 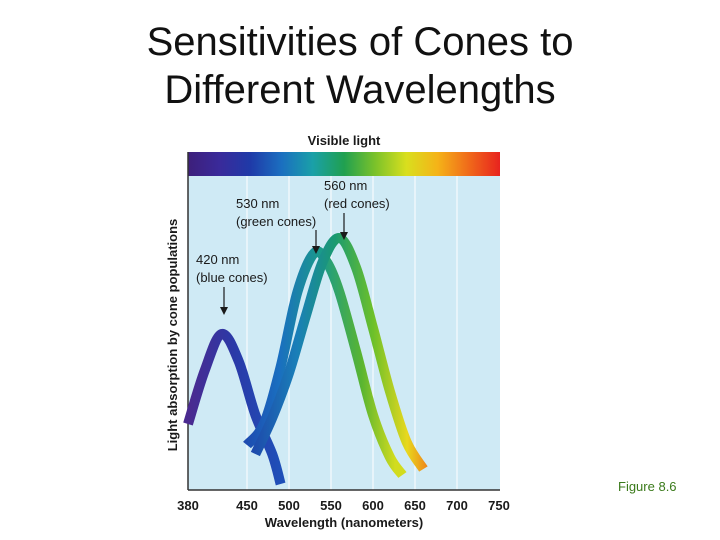 I want to click on annotation-blue-line1: 420 nm, so click(x=217, y=259).